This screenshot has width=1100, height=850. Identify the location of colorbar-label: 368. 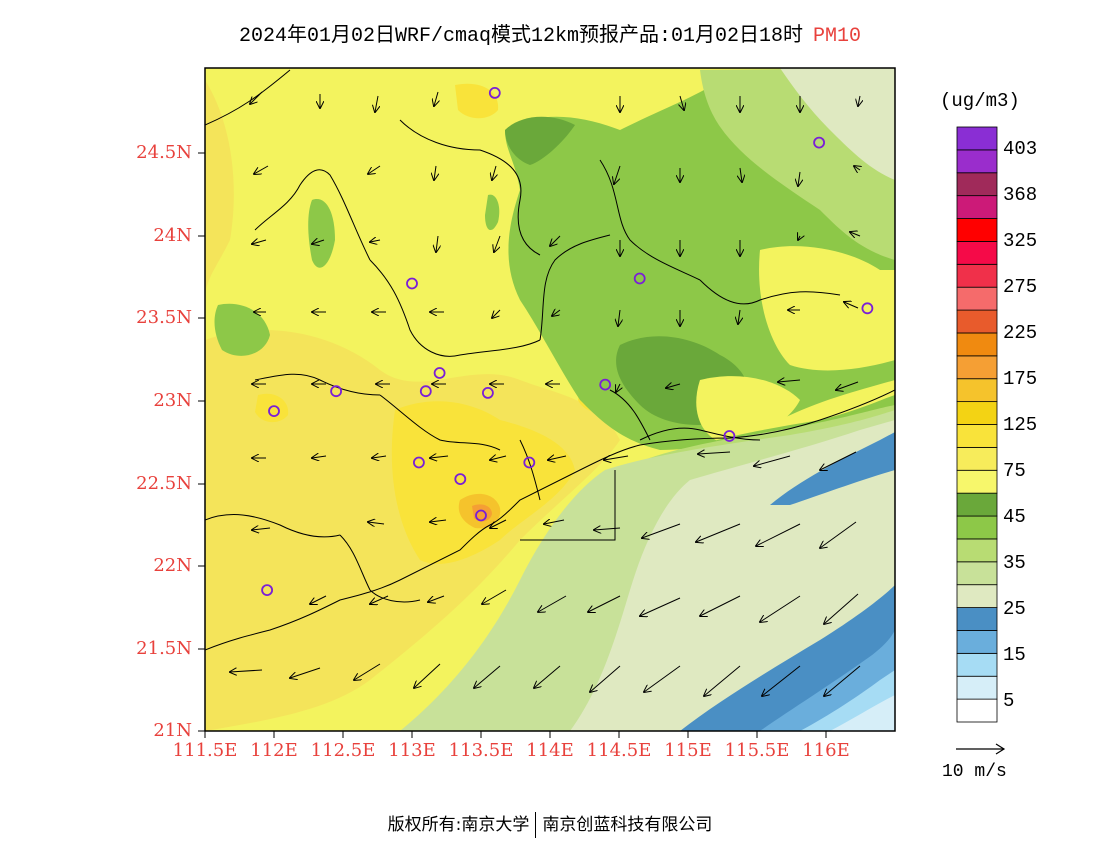
(1020, 195).